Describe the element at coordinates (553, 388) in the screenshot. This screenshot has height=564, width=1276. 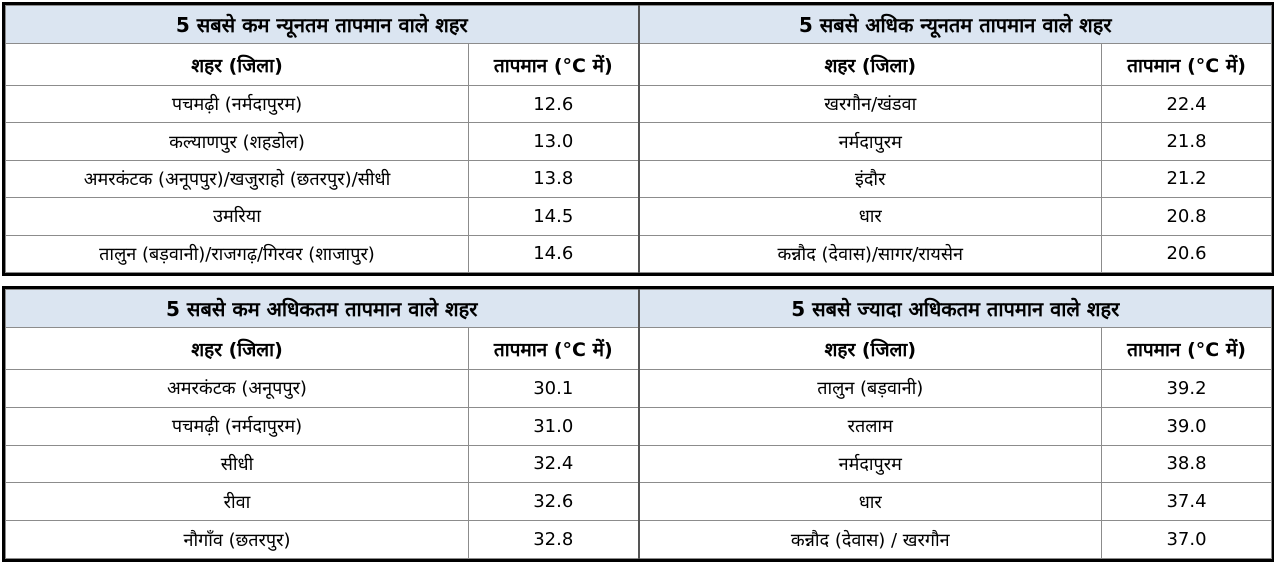
I see `temperature-cell: 30.1` at that location.